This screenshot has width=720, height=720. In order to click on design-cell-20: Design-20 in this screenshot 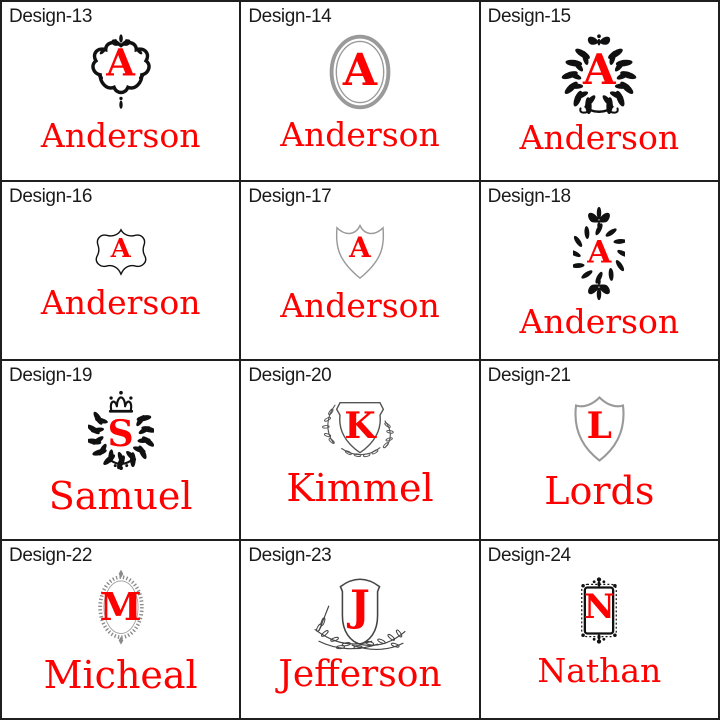, I will do `click(360, 450)`.